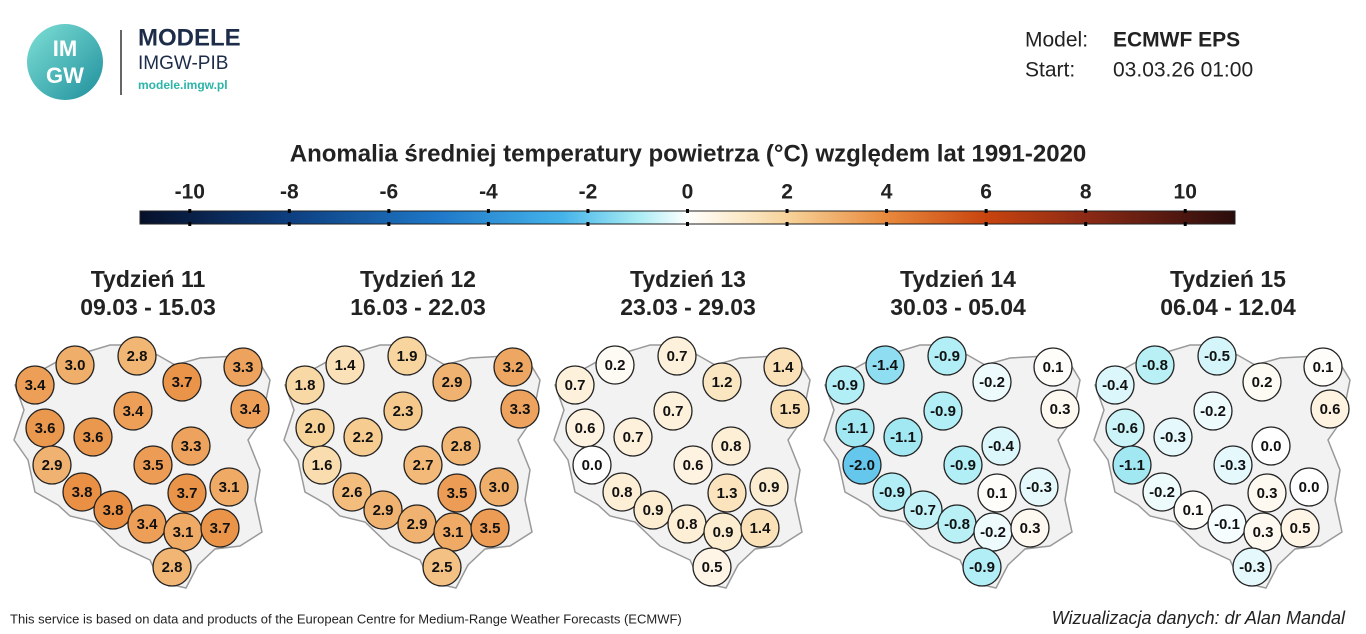  What do you see at coordinates (389, 192) in the screenshot?
I see `colorbar-tick-label: -6` at bounding box center [389, 192].